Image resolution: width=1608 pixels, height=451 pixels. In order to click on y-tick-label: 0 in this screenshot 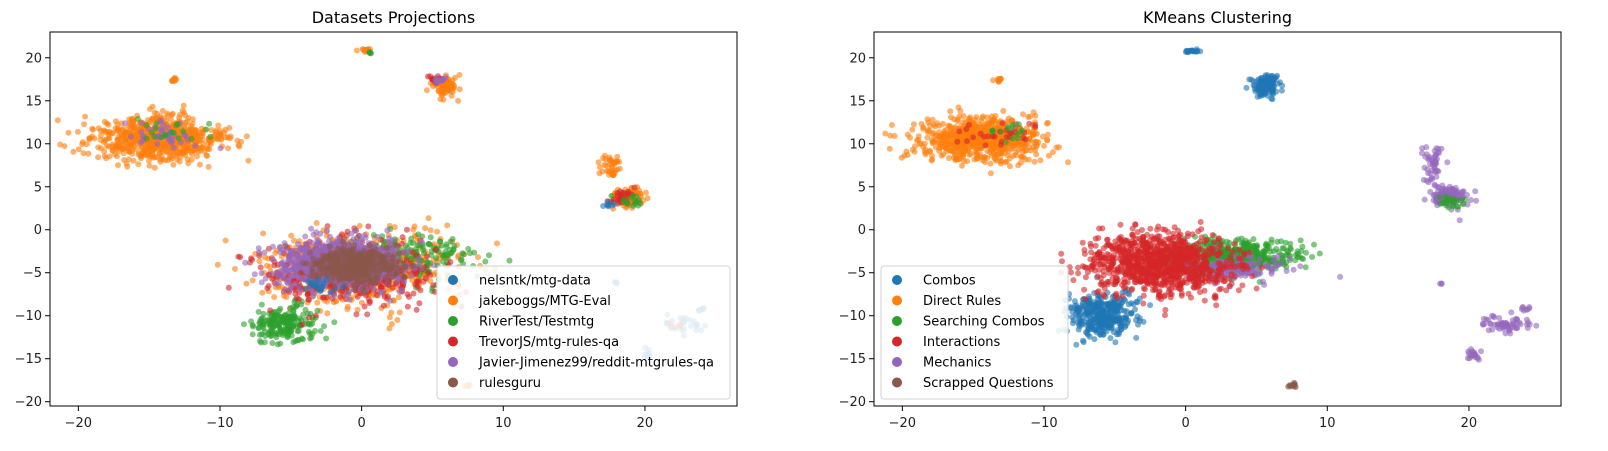, I will do `click(38, 230)`.